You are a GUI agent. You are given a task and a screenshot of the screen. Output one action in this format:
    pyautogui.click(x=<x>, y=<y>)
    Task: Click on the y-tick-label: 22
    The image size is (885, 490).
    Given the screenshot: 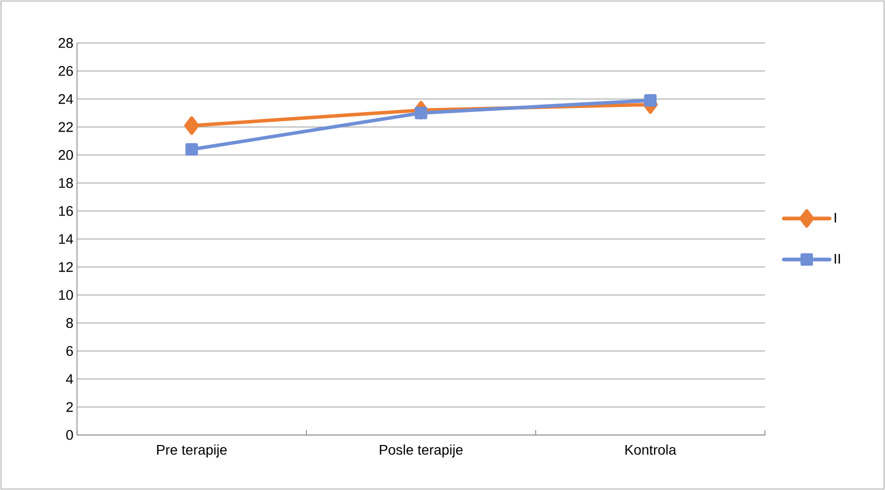 What is the action you would take?
    pyautogui.click(x=65, y=127)
    